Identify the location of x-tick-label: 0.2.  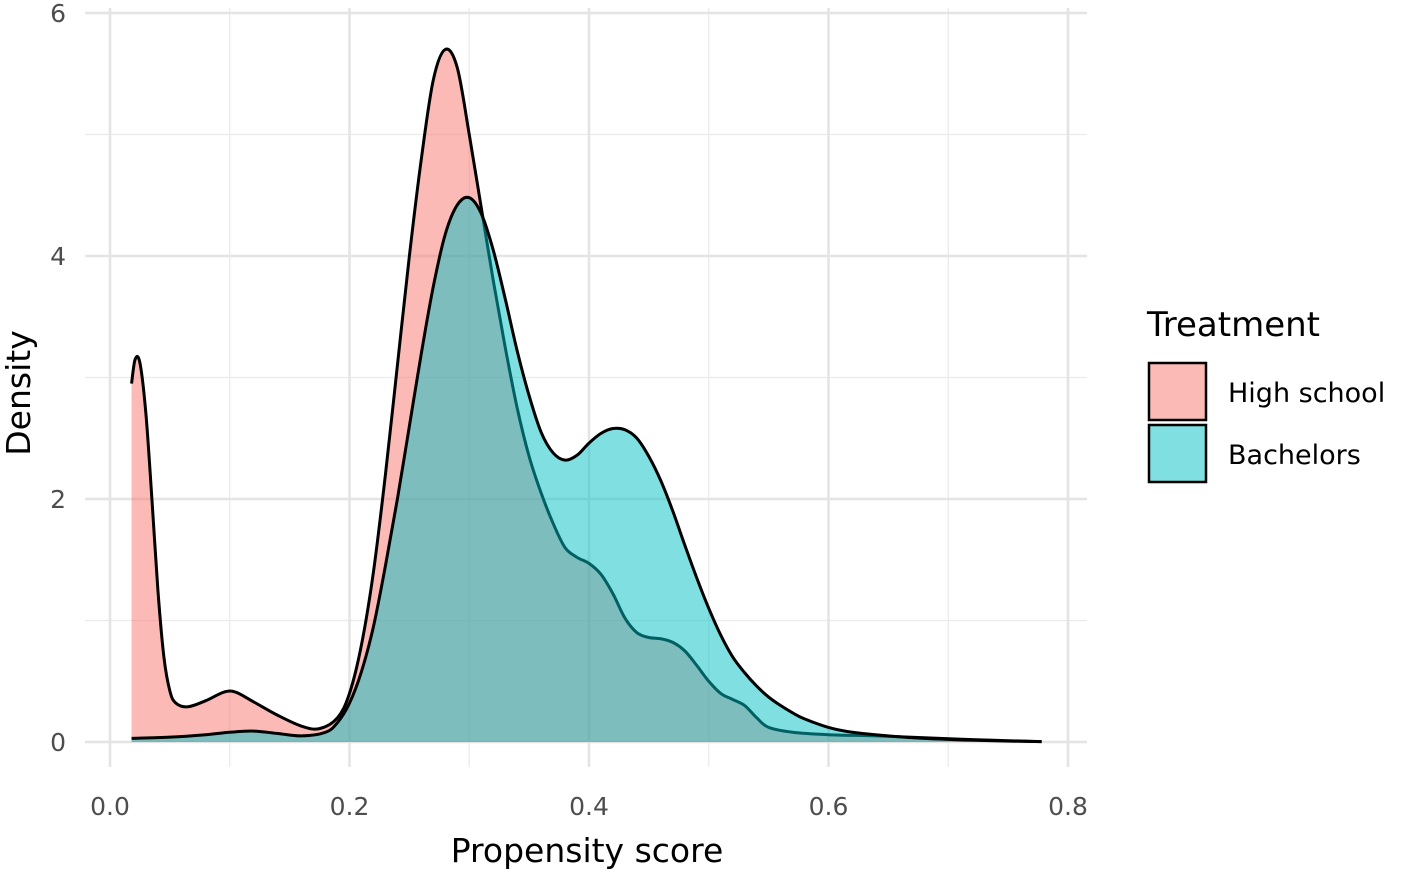
(350, 806).